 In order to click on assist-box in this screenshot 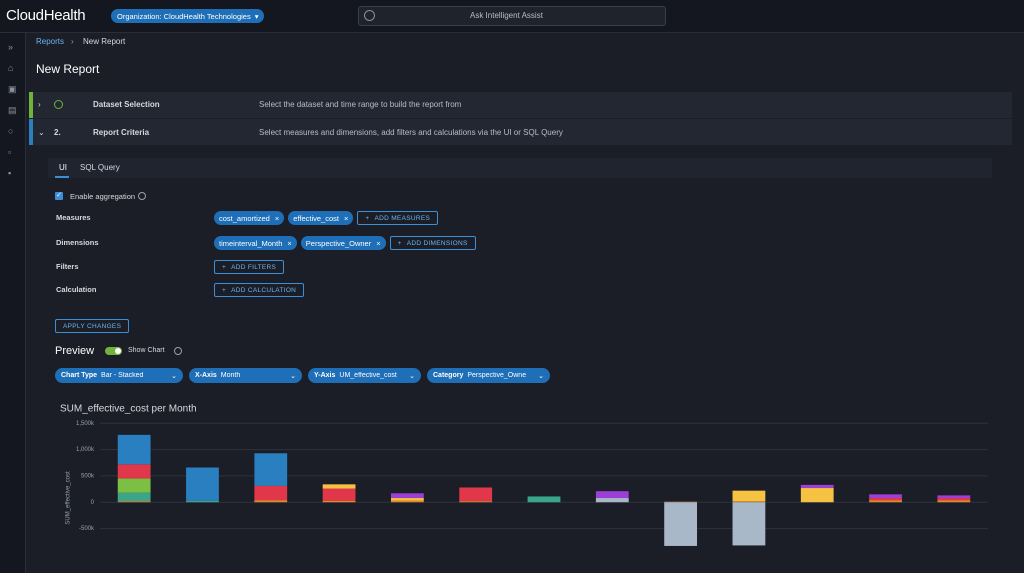, I will do `click(512, 16)`.